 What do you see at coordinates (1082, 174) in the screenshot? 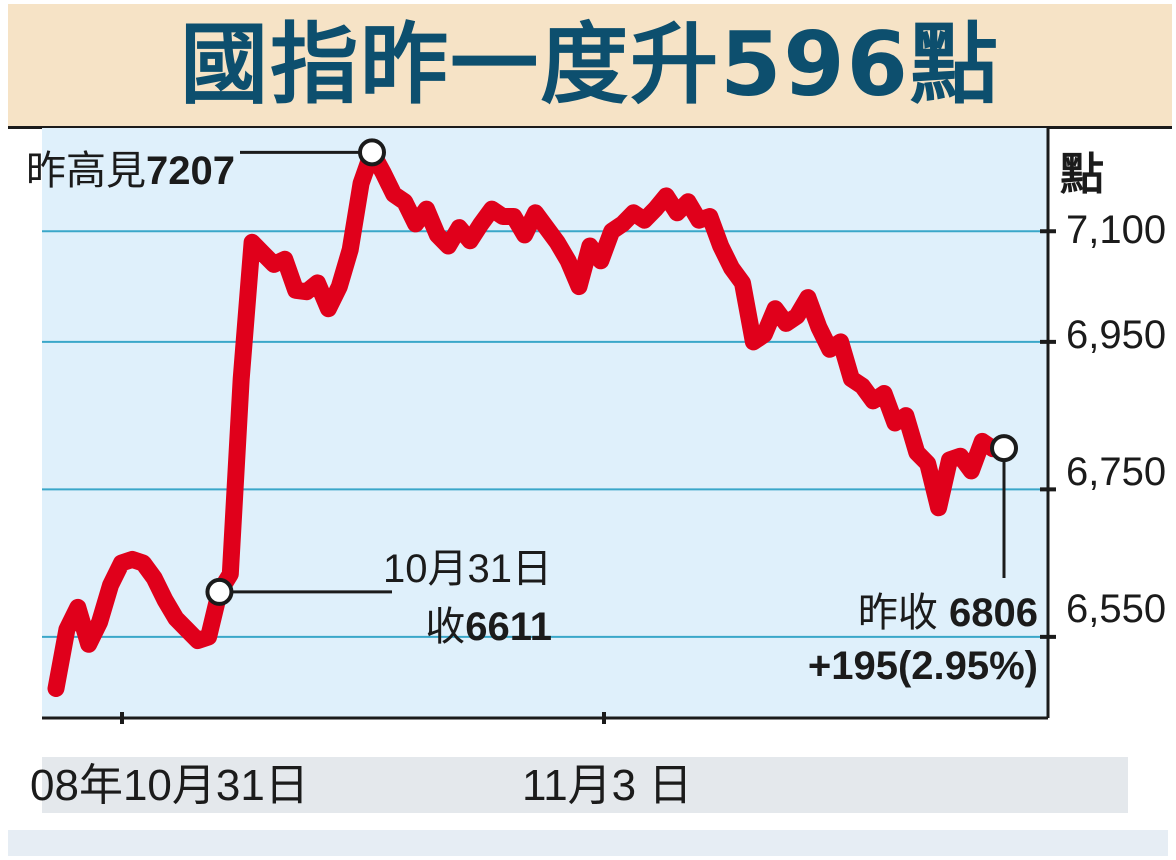
I see `y-axis-unit: 點` at bounding box center [1082, 174].